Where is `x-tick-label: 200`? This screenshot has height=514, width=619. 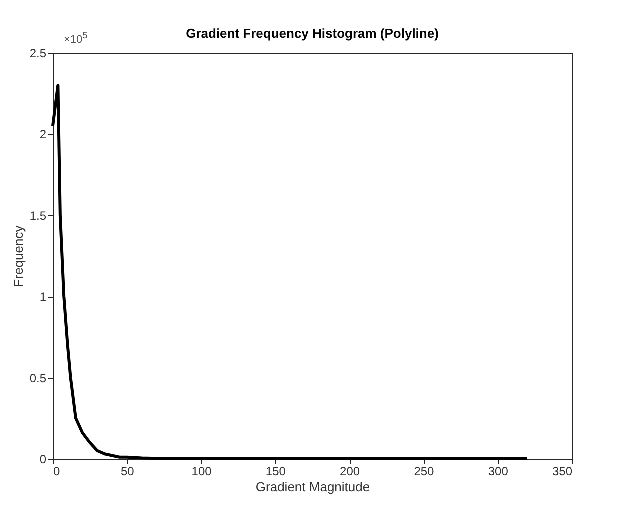 x-tick-label: 200 is located at coordinates (350, 471).